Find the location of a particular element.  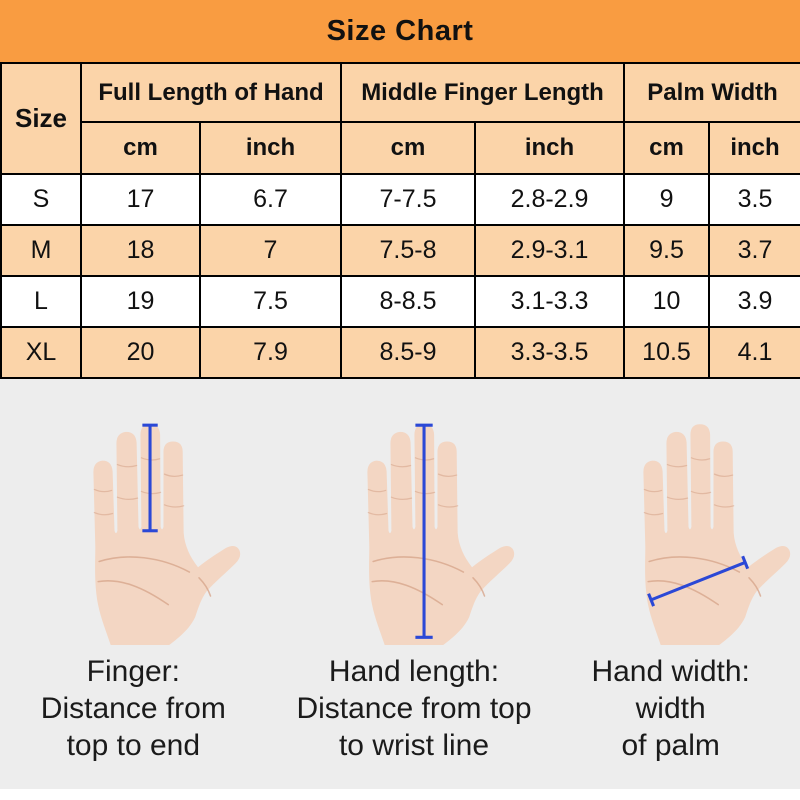

finger-caption: Finger: Distance from top to end is located at coordinates (133, 708).